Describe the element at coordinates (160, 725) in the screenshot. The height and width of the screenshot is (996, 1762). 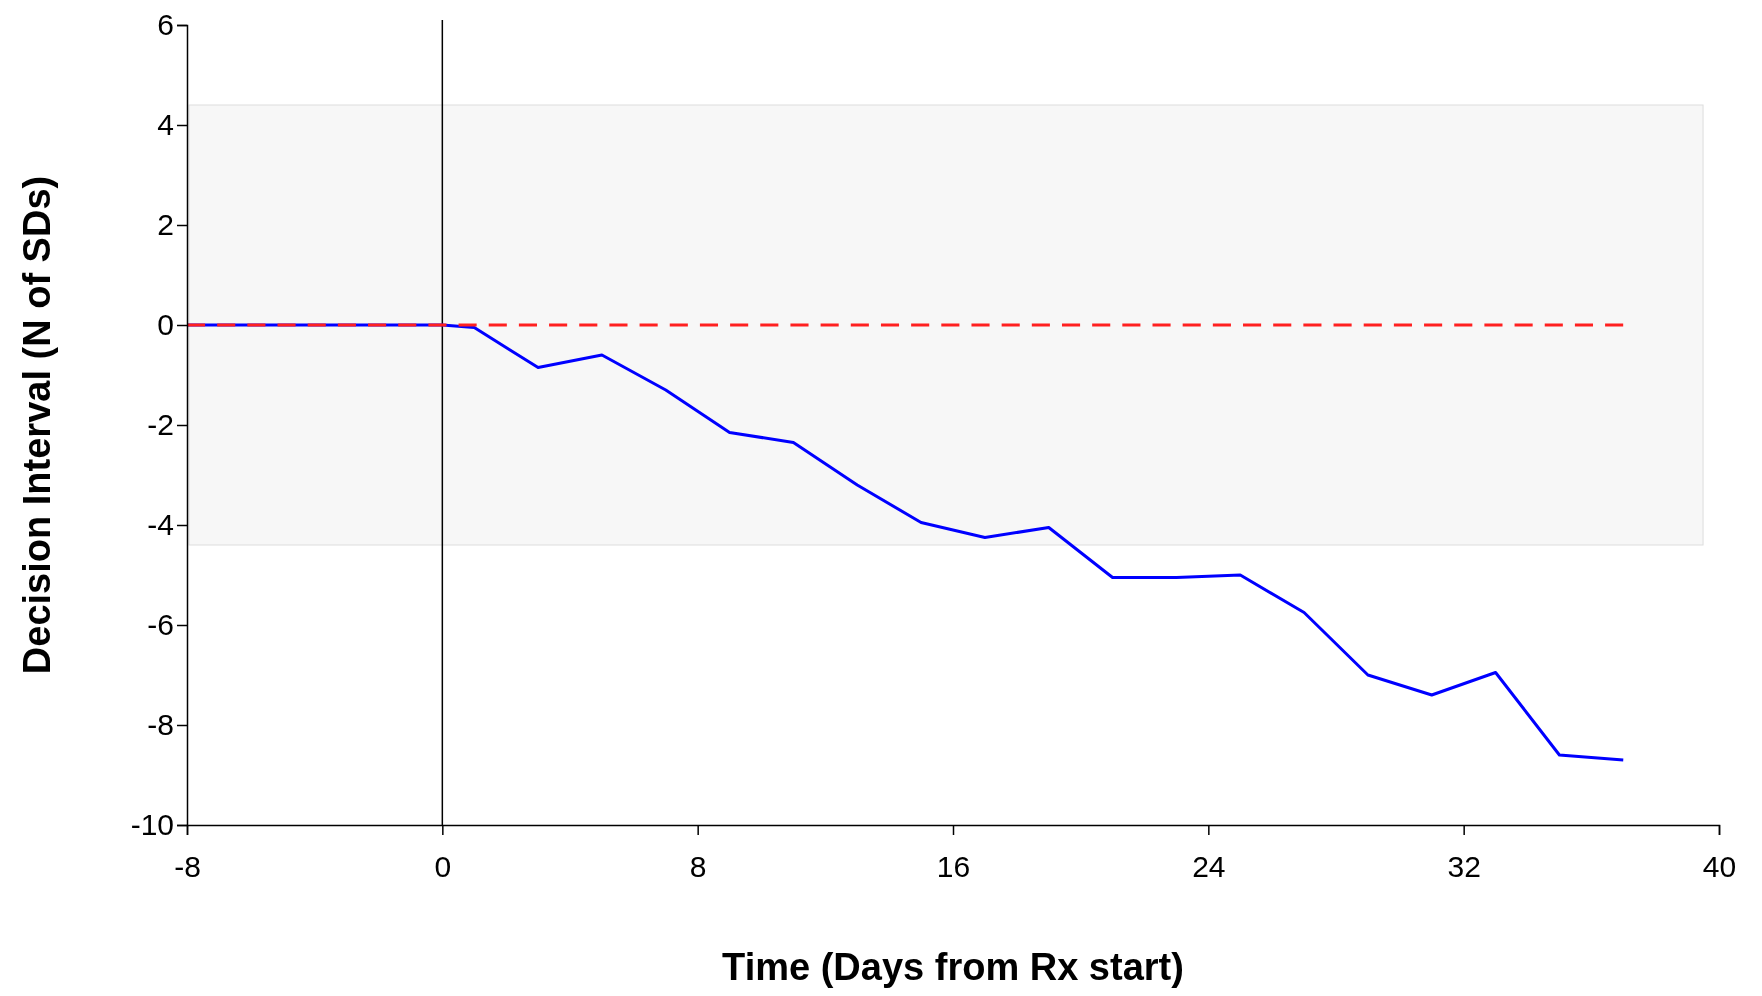
I see `y-tick-label: -8` at that location.